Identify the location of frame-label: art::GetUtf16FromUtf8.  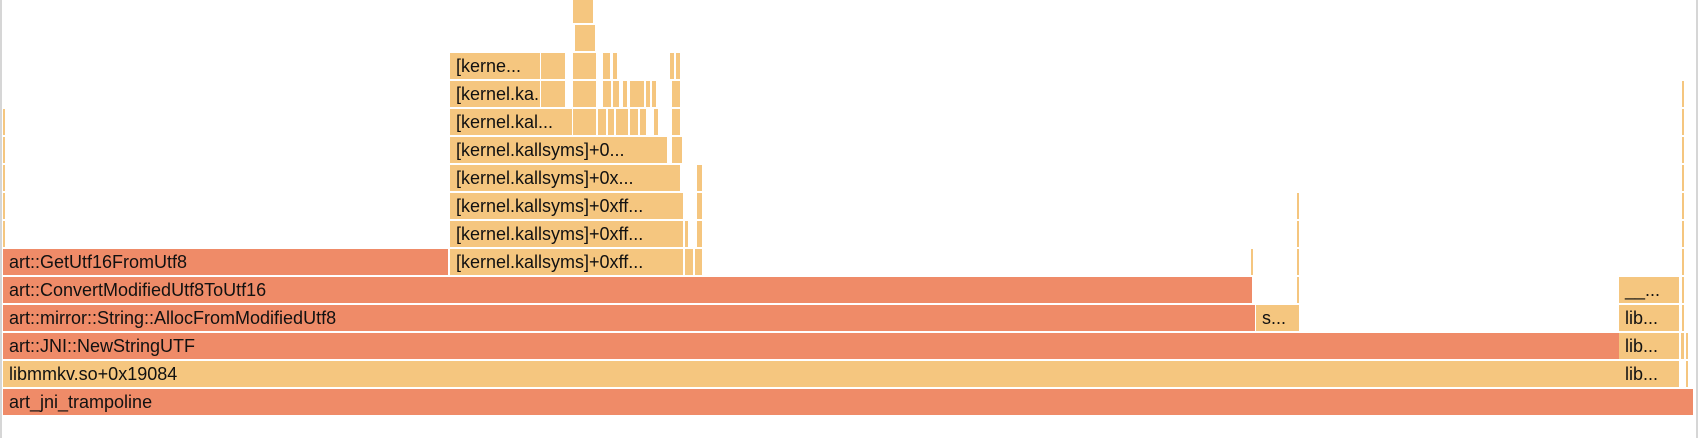
(98, 262).